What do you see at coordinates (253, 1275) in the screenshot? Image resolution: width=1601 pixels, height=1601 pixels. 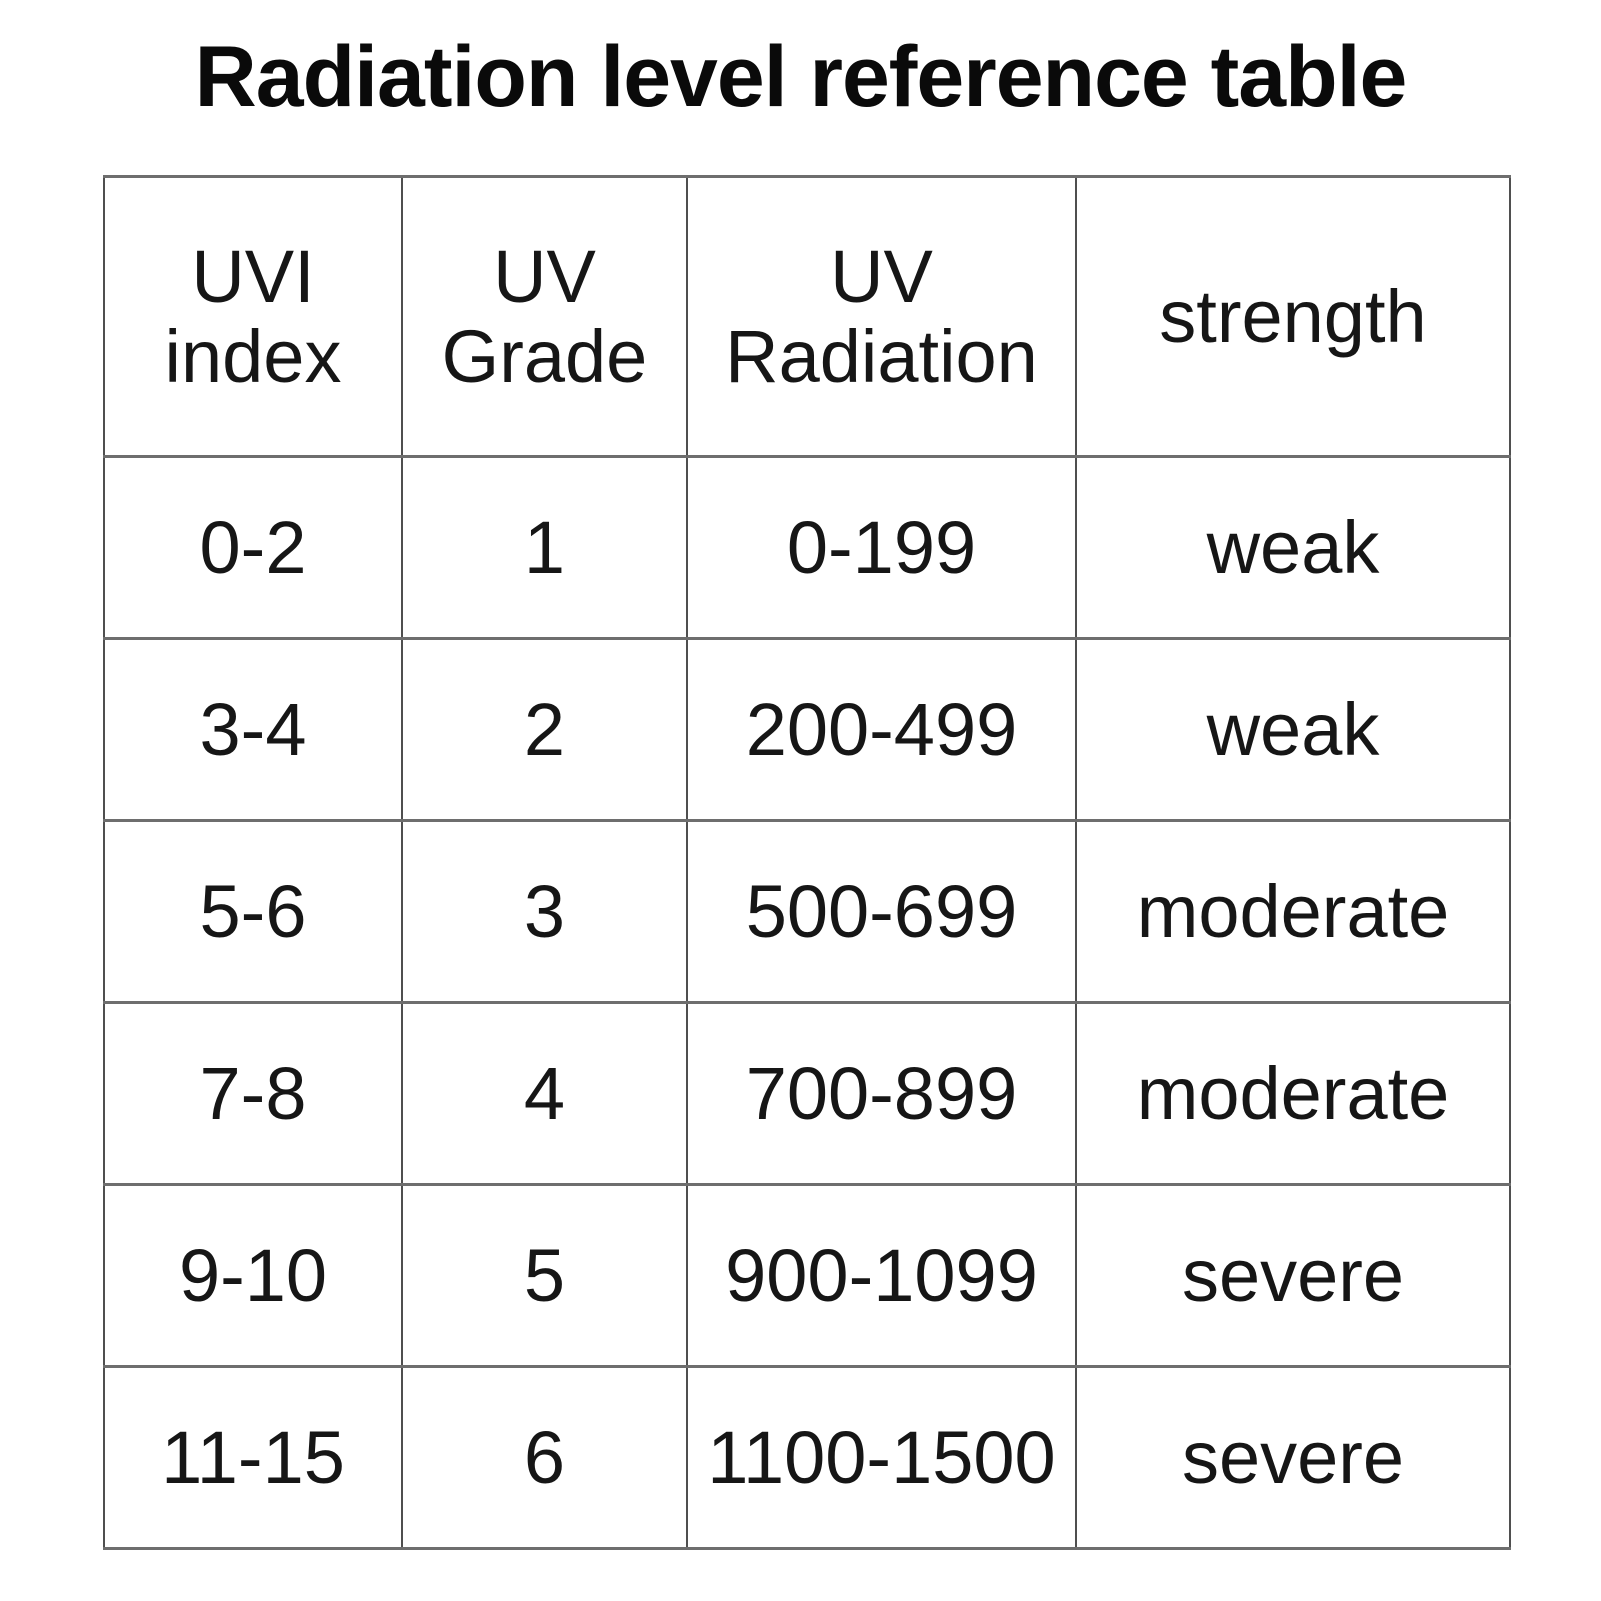 I see `cell-uvi-index: 9-10` at bounding box center [253, 1275].